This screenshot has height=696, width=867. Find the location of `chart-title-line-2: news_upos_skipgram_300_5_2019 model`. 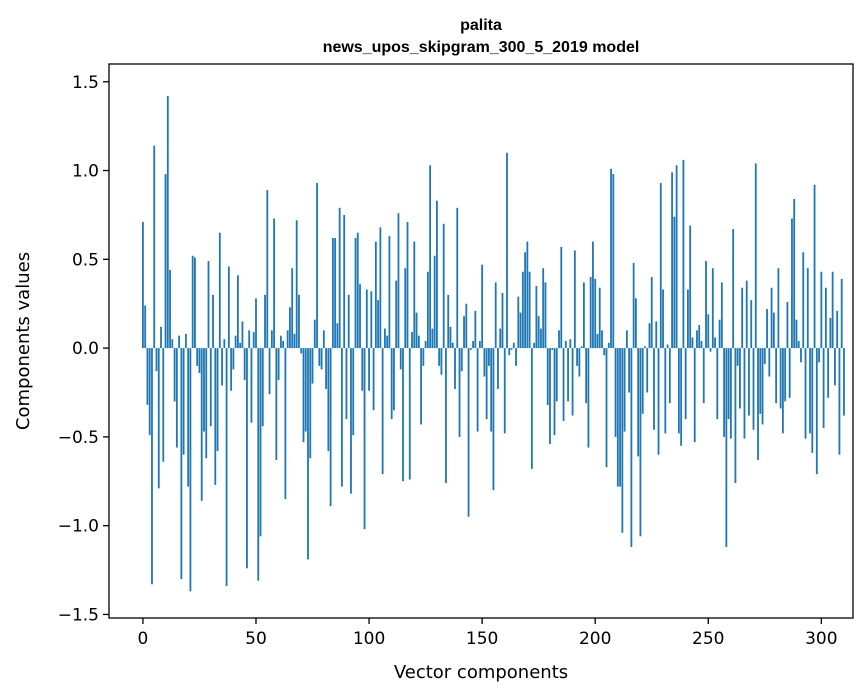

chart-title-line-2: news_upos_skipgram_300_5_2019 model is located at coordinates (481, 47).